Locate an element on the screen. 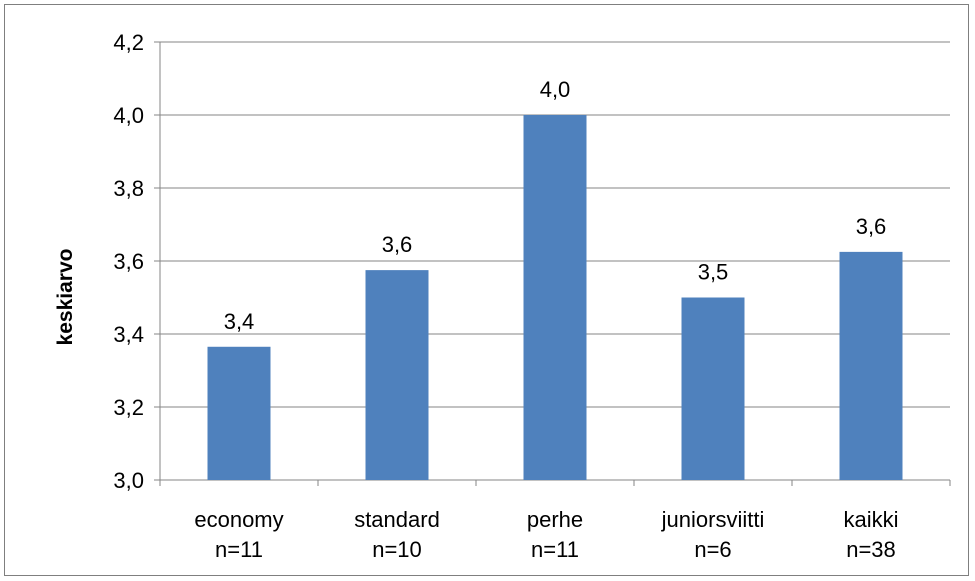 The image size is (975, 581). category-label-standard: standard is located at coordinates (397, 519).